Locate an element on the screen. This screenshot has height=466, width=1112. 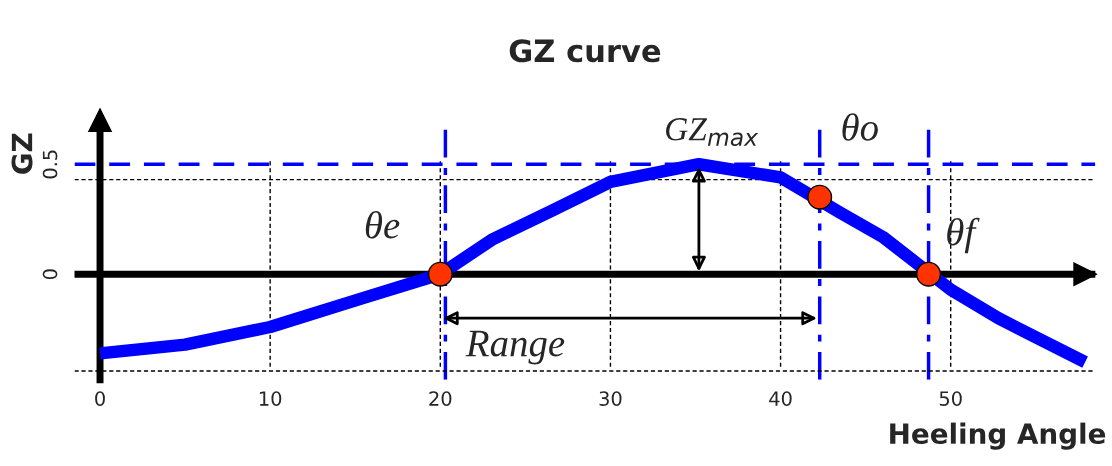
x-tick-label: 40 is located at coordinates (780, 398).